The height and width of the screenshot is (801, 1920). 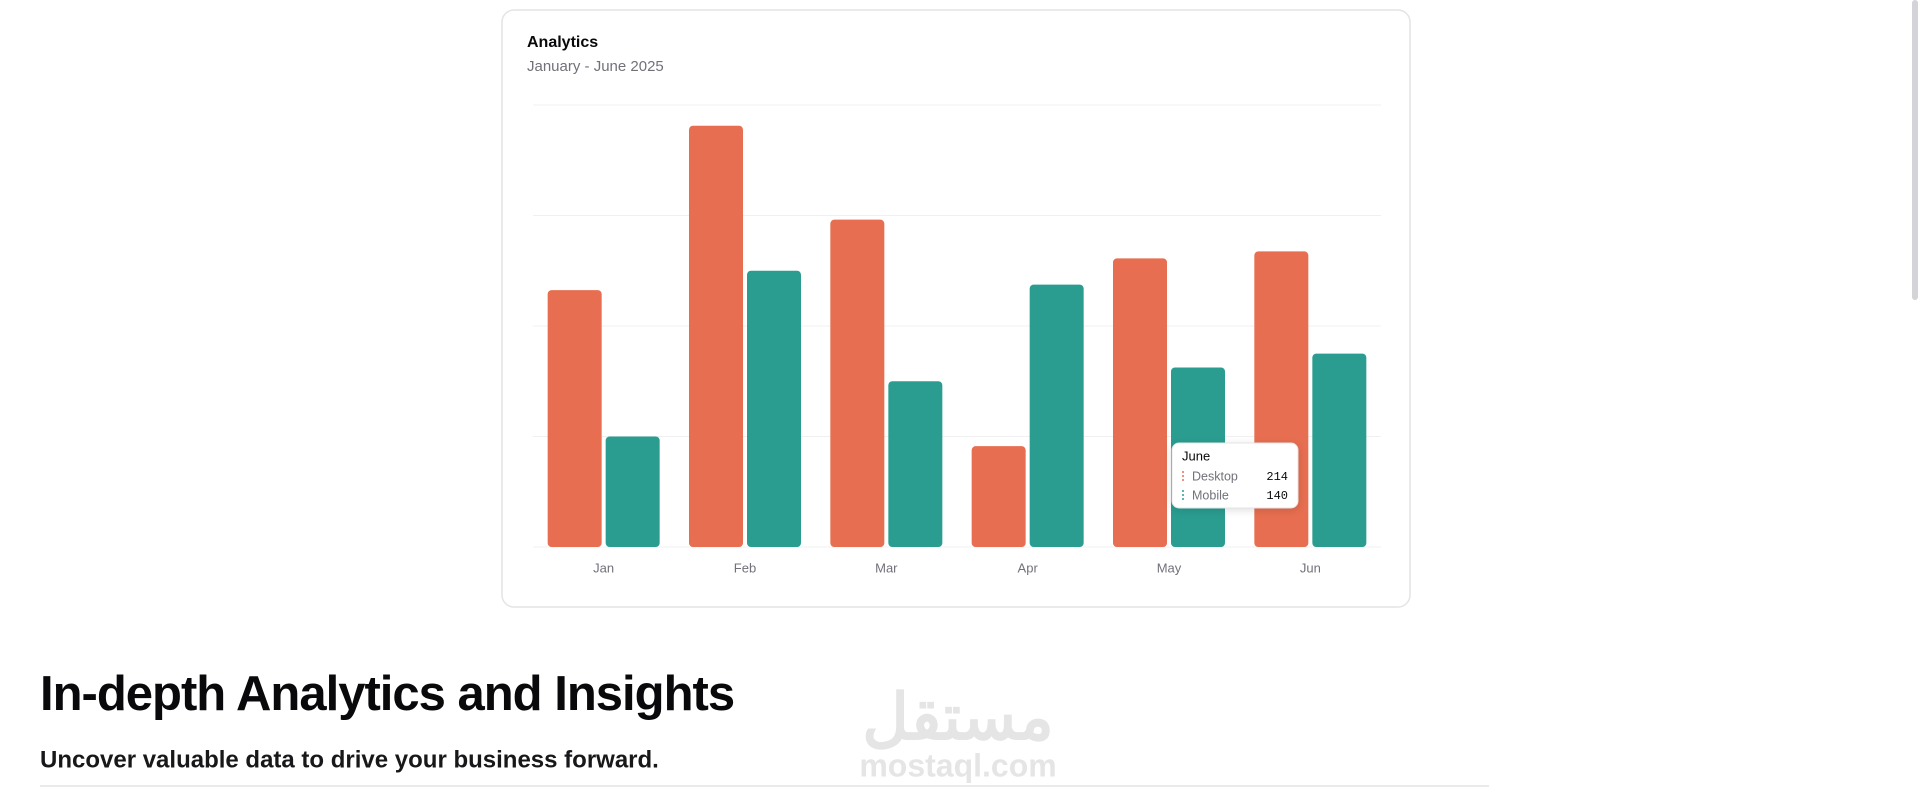 What do you see at coordinates (1277, 496) in the screenshot?
I see `tooltip-value: 140` at bounding box center [1277, 496].